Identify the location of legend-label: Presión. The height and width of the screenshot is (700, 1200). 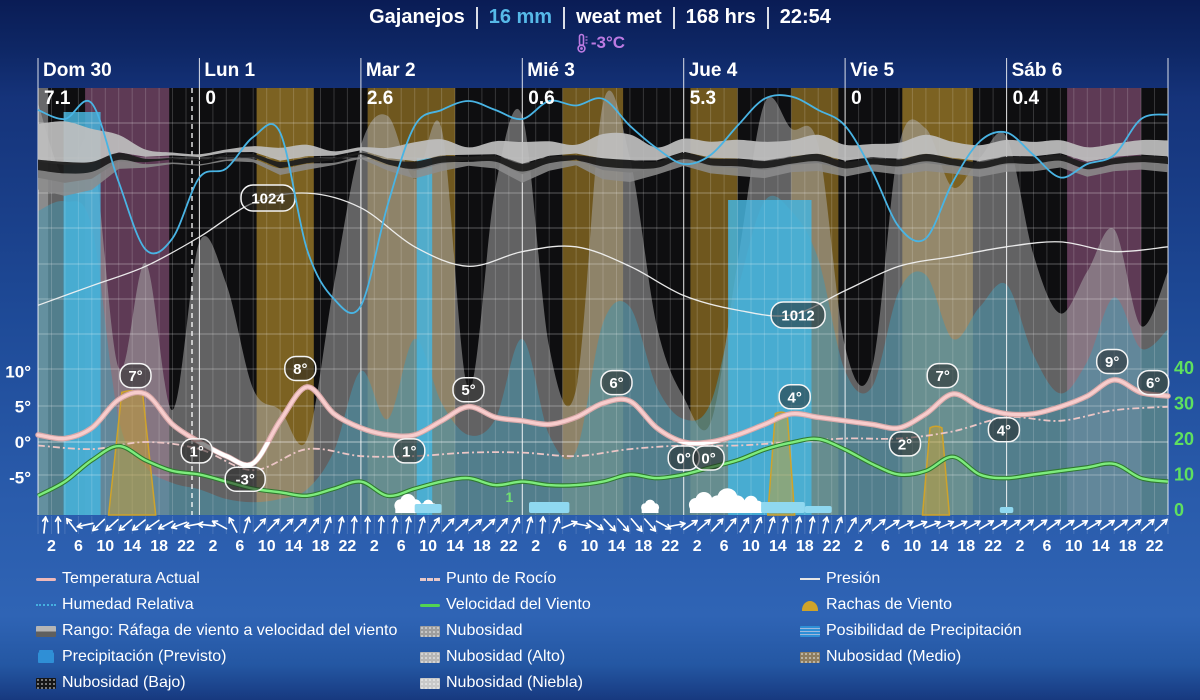
(853, 578).